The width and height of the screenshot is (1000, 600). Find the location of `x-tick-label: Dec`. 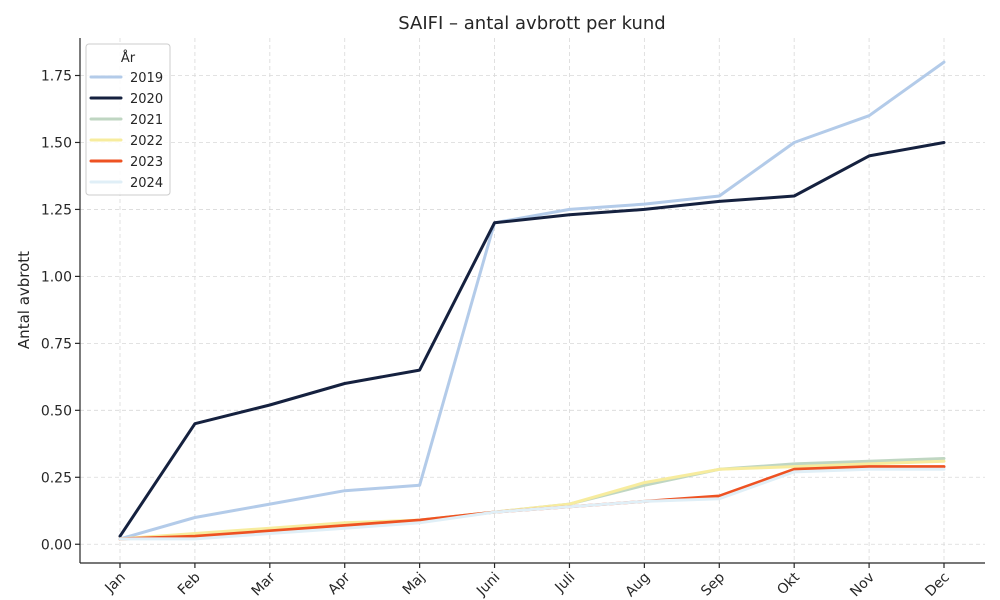

x-tick-label: Dec is located at coordinates (937, 585).